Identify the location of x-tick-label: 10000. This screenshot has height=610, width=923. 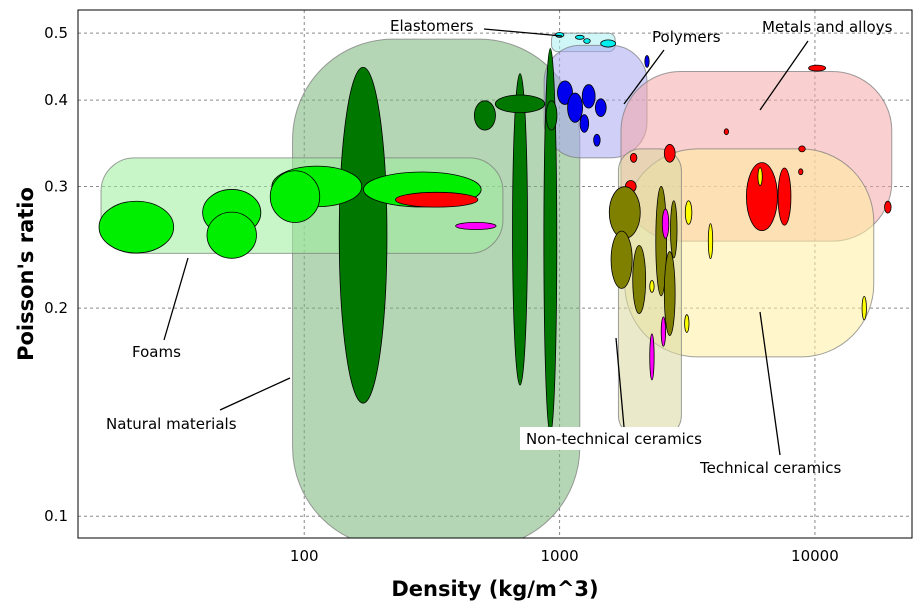
(815, 556).